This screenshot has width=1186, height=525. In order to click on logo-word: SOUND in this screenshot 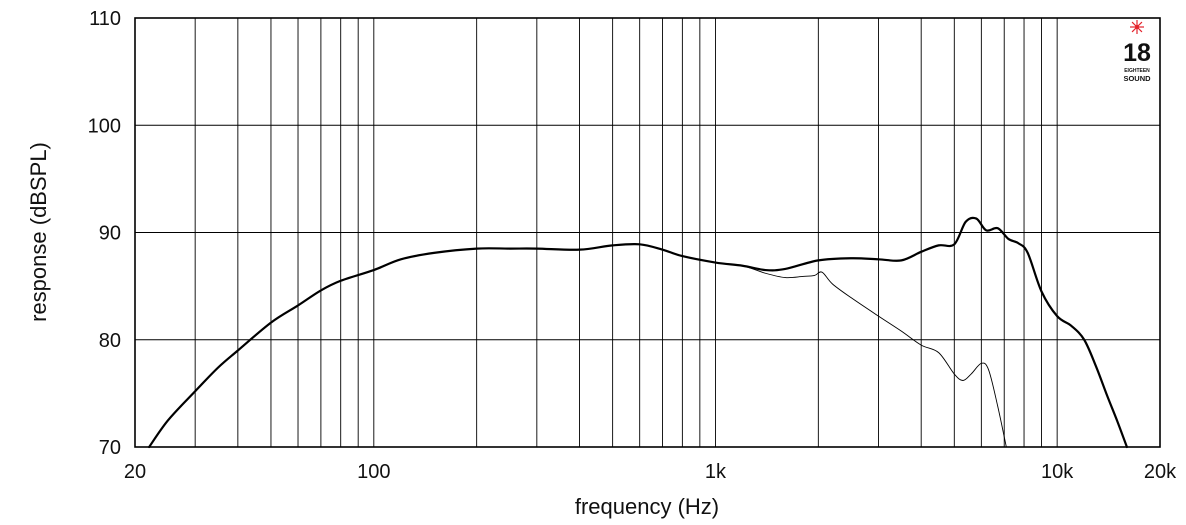, I will do `click(1137, 78)`.